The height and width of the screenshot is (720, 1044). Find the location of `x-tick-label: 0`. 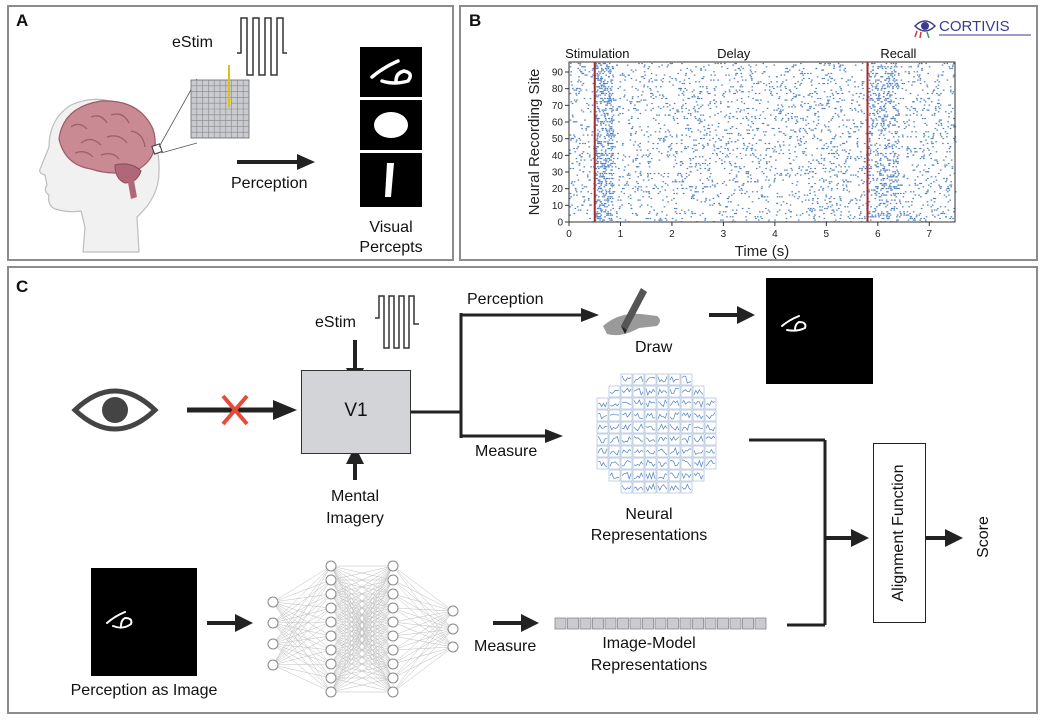

x-tick-label: 0 is located at coordinates (569, 234).